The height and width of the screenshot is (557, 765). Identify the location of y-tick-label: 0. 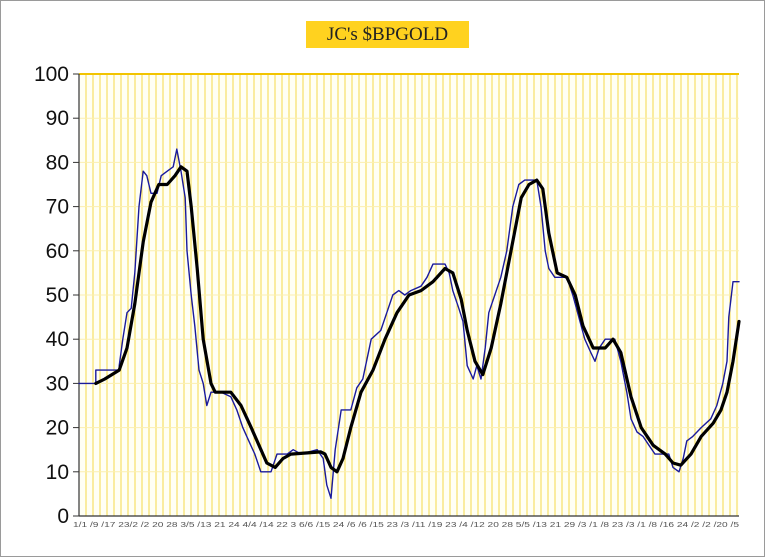
(63, 516).